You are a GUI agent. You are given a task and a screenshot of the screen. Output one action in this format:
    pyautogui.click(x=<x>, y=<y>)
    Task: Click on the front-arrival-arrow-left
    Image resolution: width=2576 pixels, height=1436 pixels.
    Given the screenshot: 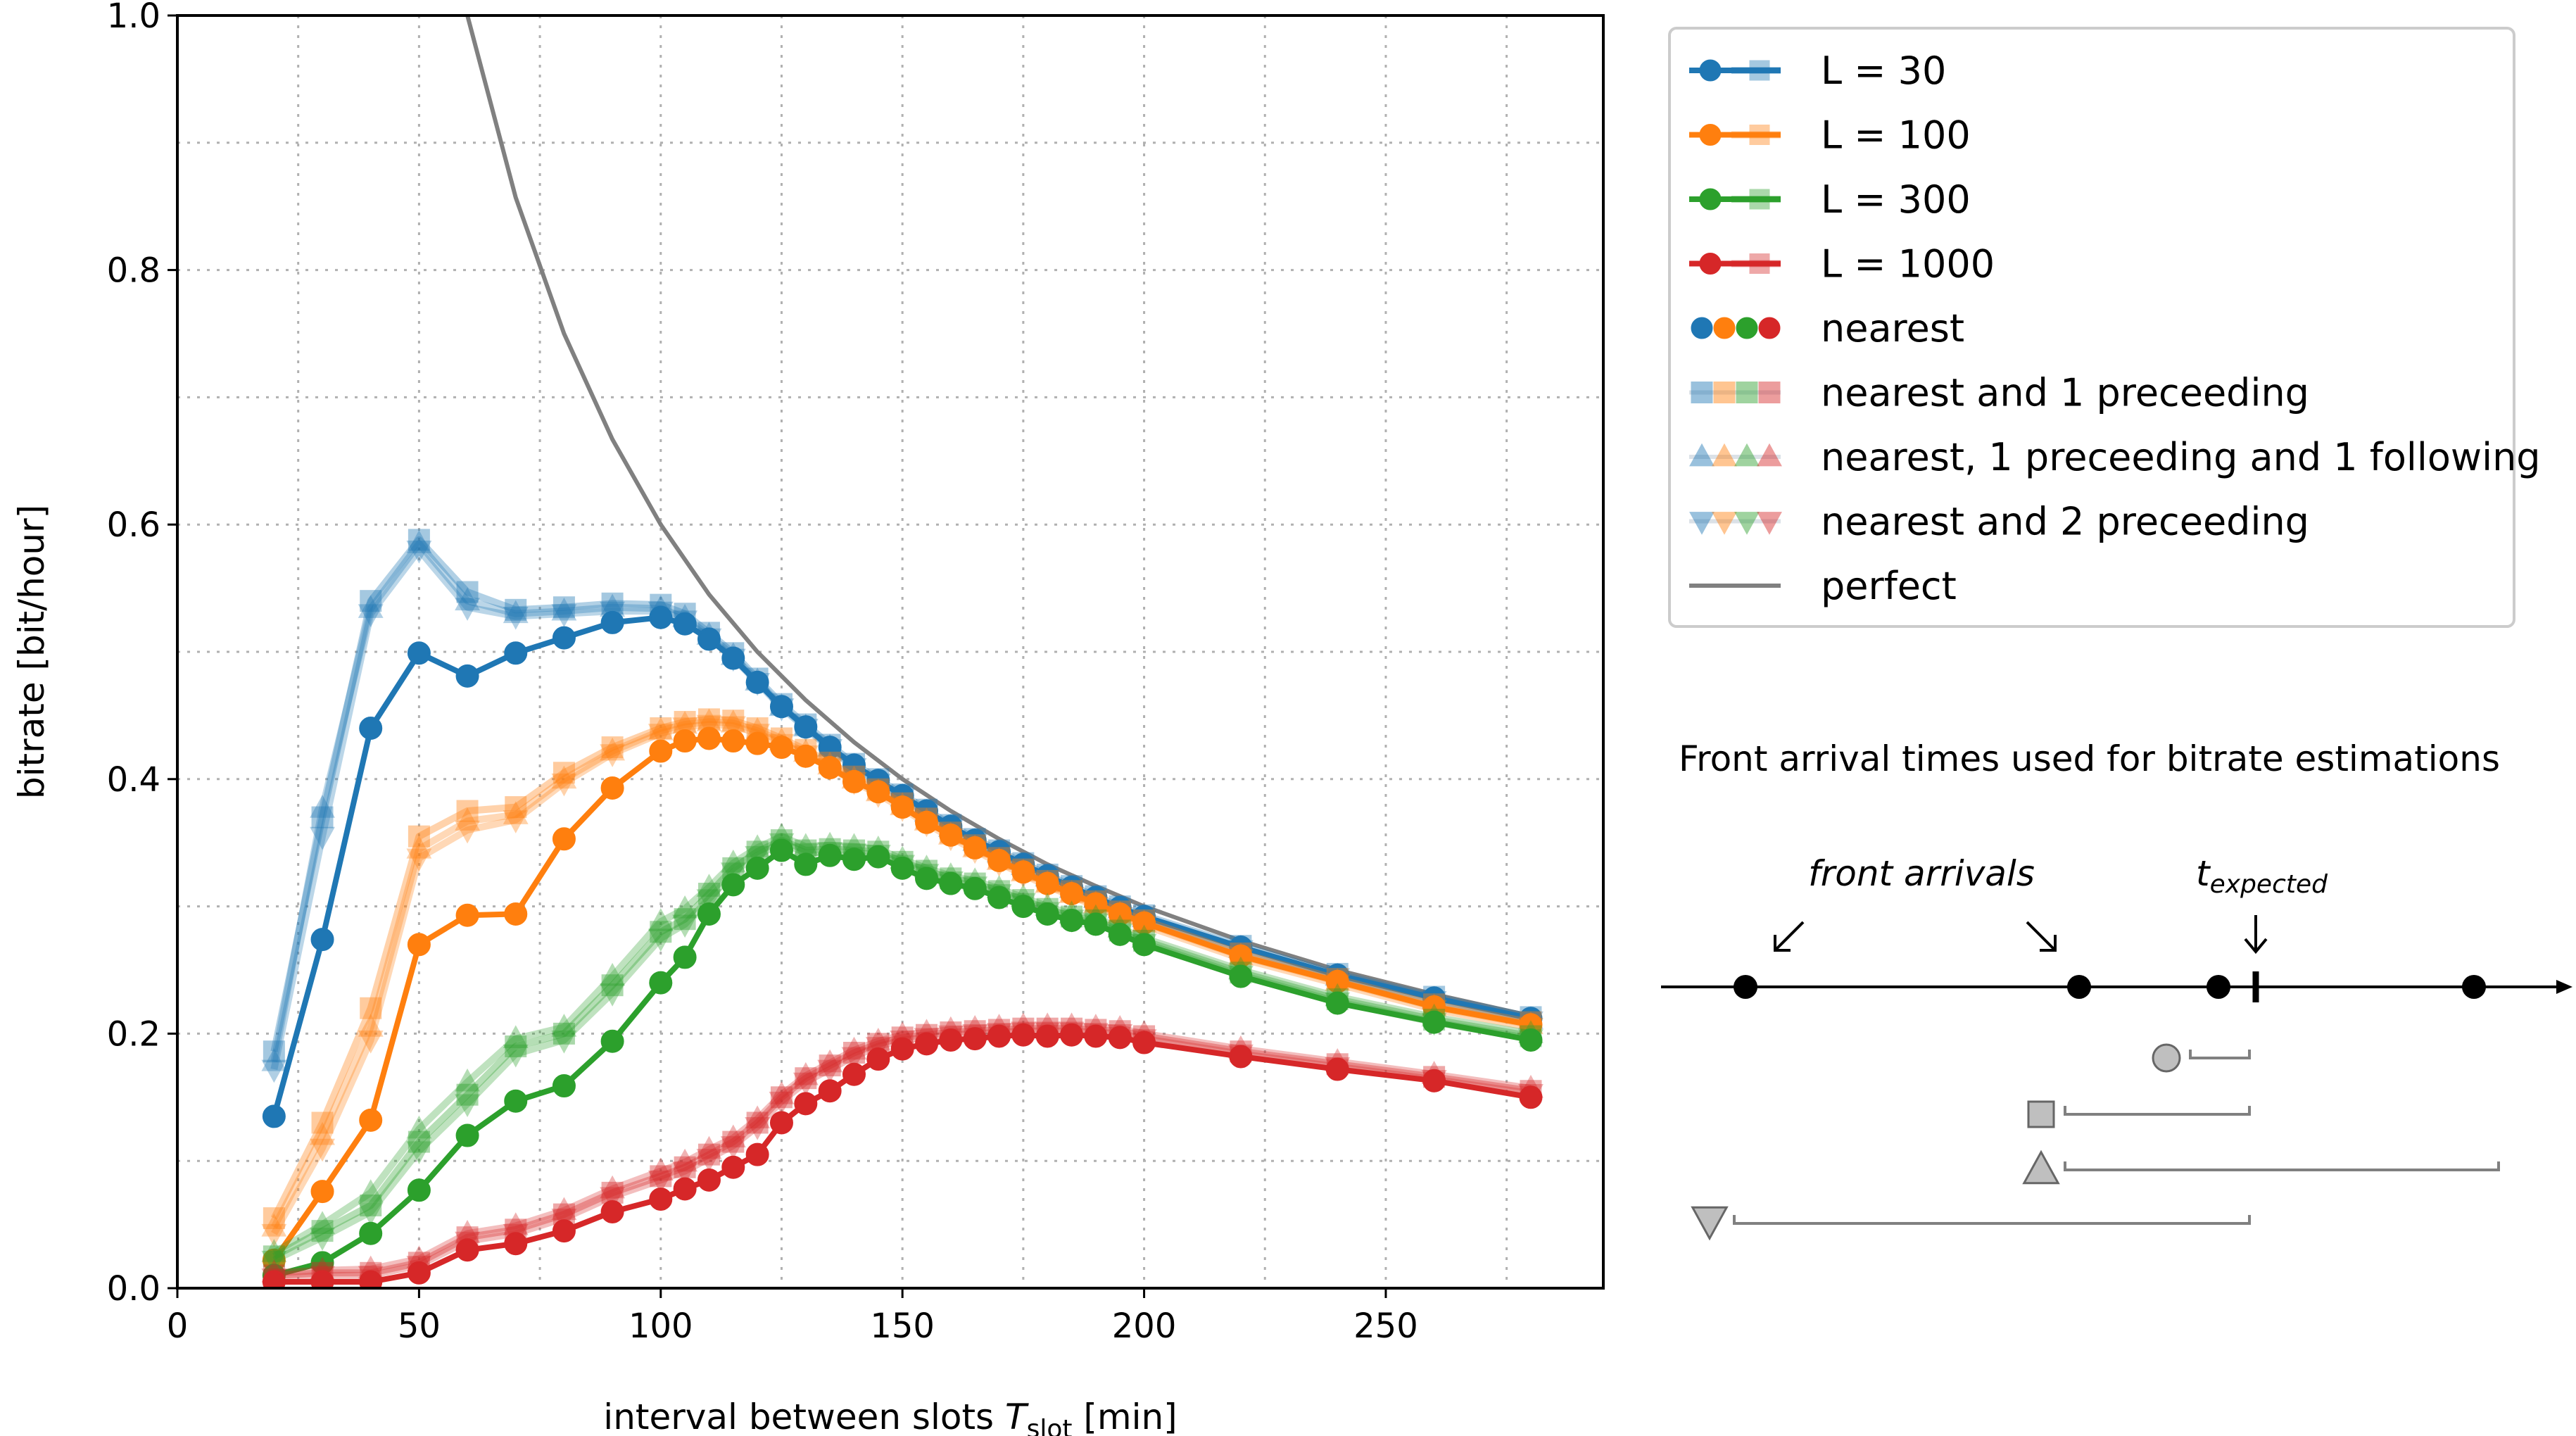 What is the action you would take?
    pyautogui.click(x=1789, y=937)
    